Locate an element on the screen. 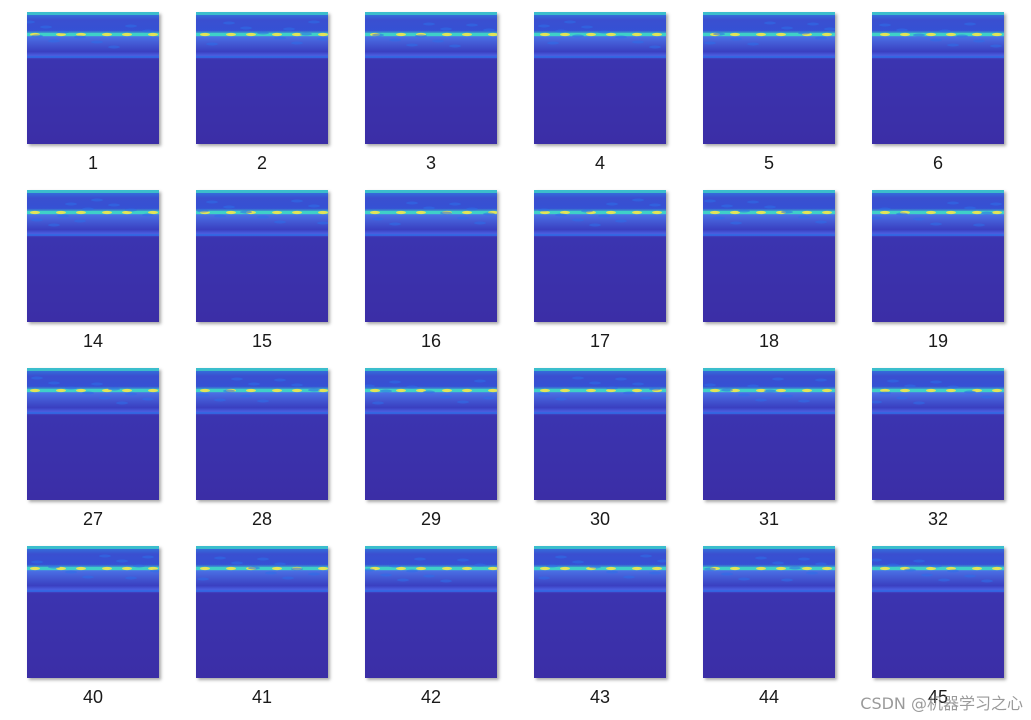 Image resolution: width=1031 pixels, height=720 pixels. thumbnail-item: 19 is located at coordinates (930, 276).